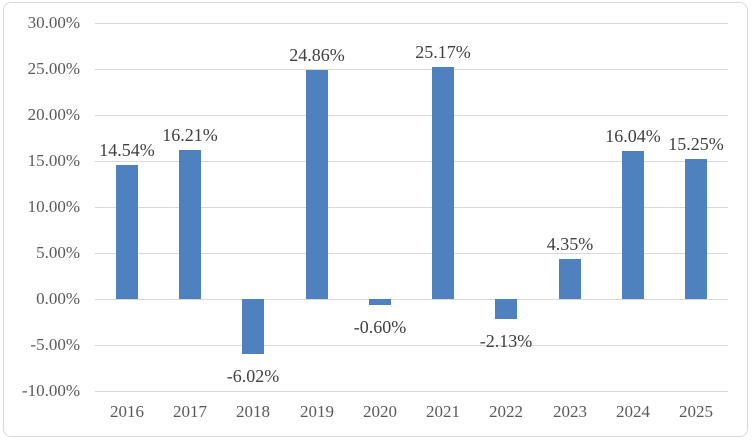 This screenshot has width=752, height=440. What do you see at coordinates (317, 411) in the screenshot?
I see `x-tick-label-2019: 2019` at bounding box center [317, 411].